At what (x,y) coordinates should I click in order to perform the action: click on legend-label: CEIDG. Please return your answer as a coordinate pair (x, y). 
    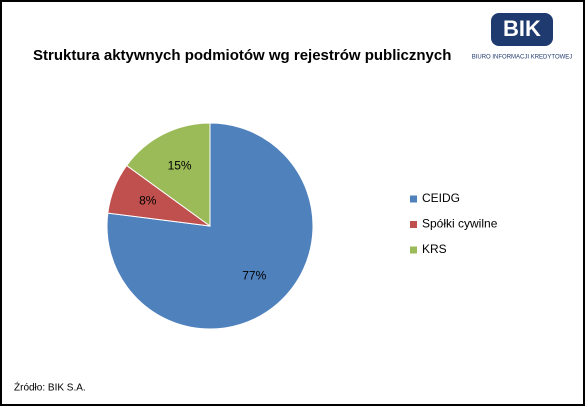
    Looking at the image, I should click on (441, 198).